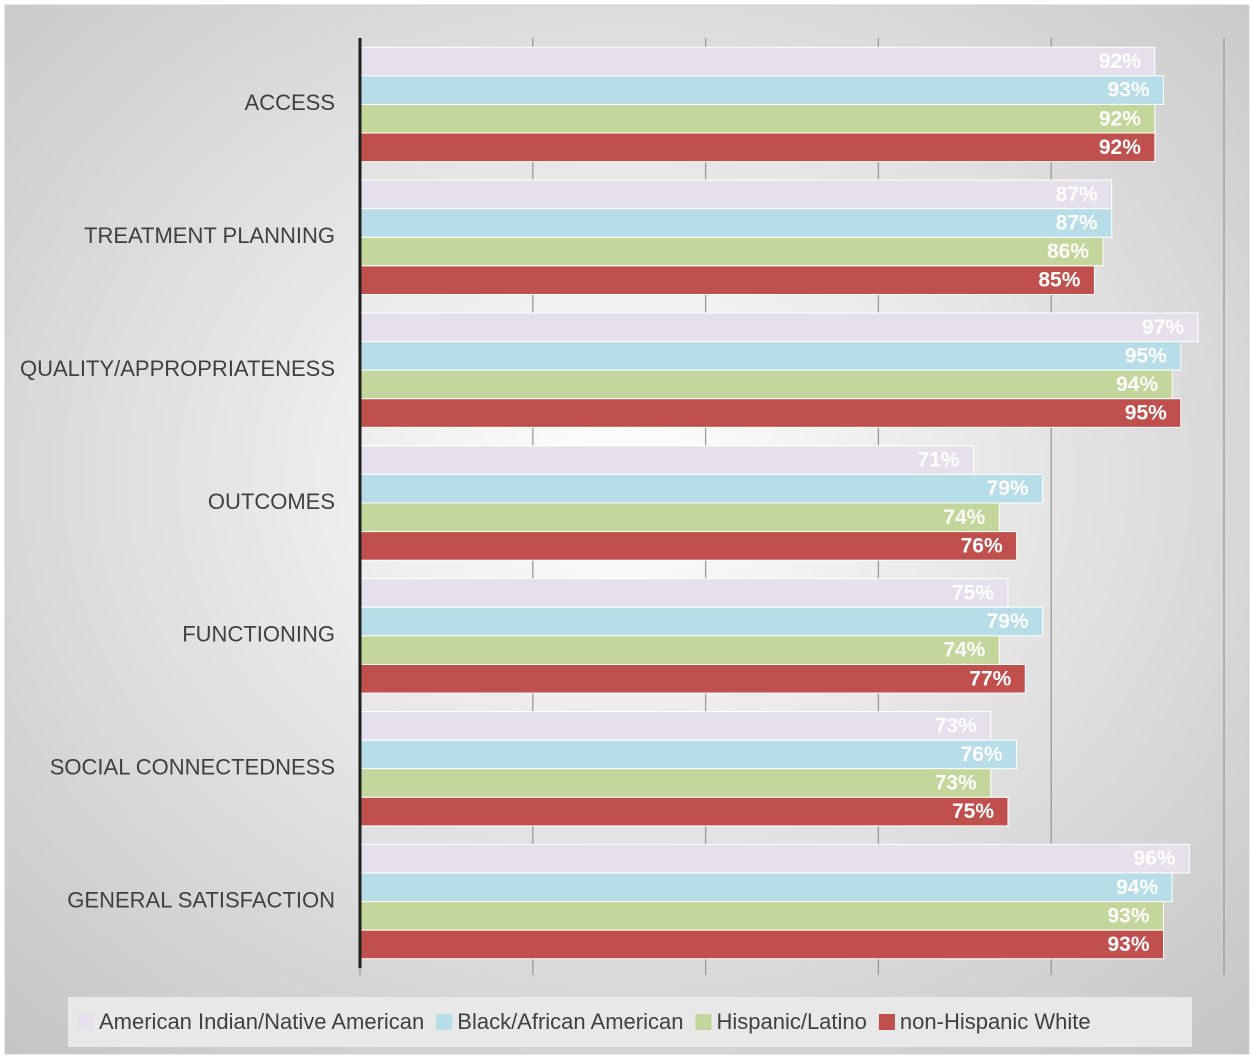 The width and height of the screenshot is (1253, 1057). What do you see at coordinates (192, 767) in the screenshot?
I see `y-tick-label: SOCIAL CONNECTEDNESS` at bounding box center [192, 767].